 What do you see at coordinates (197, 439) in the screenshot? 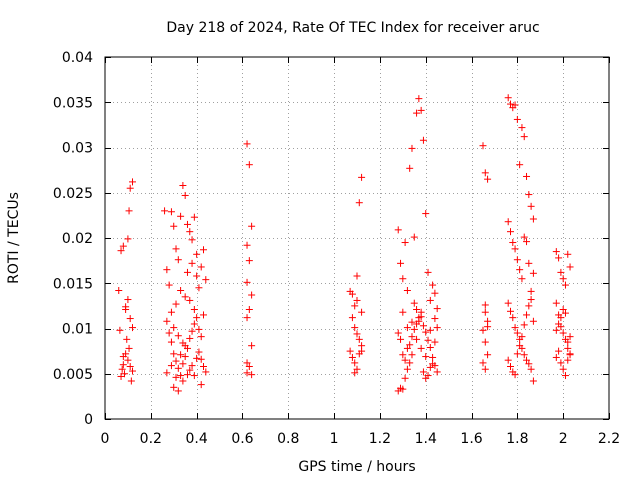
I see `x-tick-label: 0.4` at bounding box center [197, 439].